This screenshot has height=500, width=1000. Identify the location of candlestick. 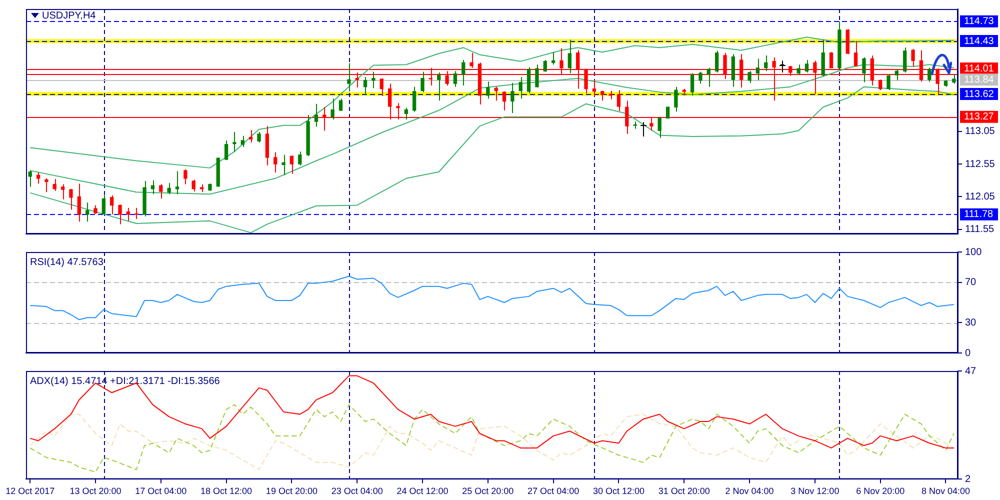
(635, 125).